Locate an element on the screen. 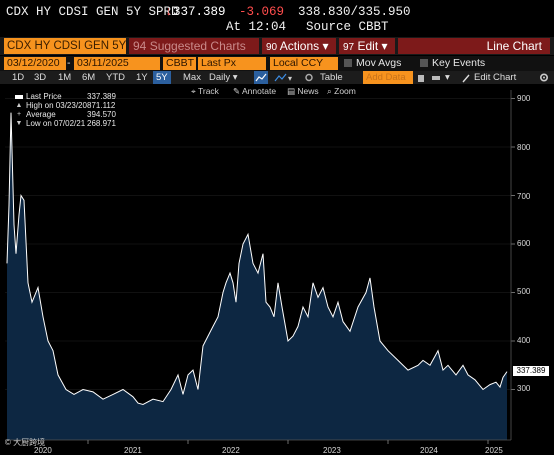 The width and height of the screenshot is (554, 455). down-arrow-icon: ↓ is located at coordinates (169, 12).